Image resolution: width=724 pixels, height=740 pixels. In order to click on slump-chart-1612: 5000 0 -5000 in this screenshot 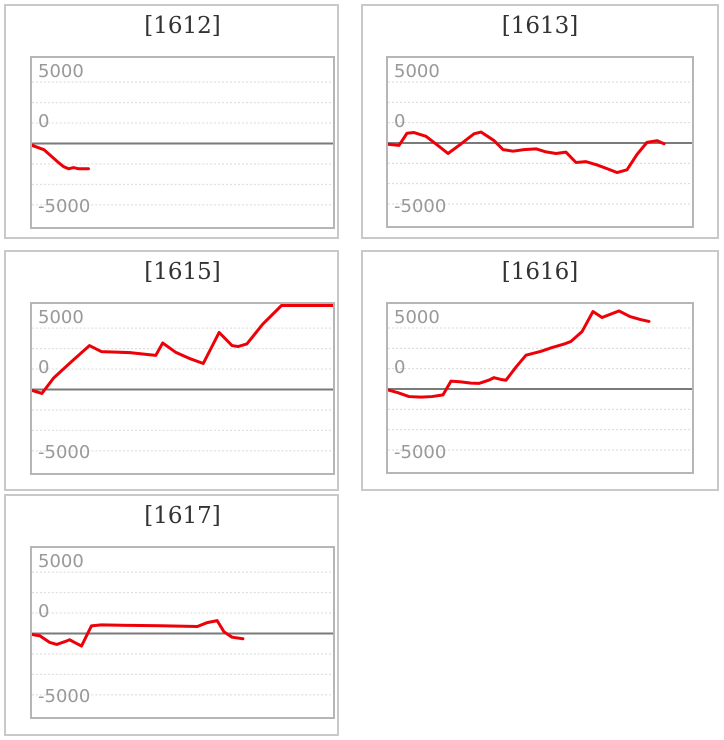, I will do `click(182, 142)`.